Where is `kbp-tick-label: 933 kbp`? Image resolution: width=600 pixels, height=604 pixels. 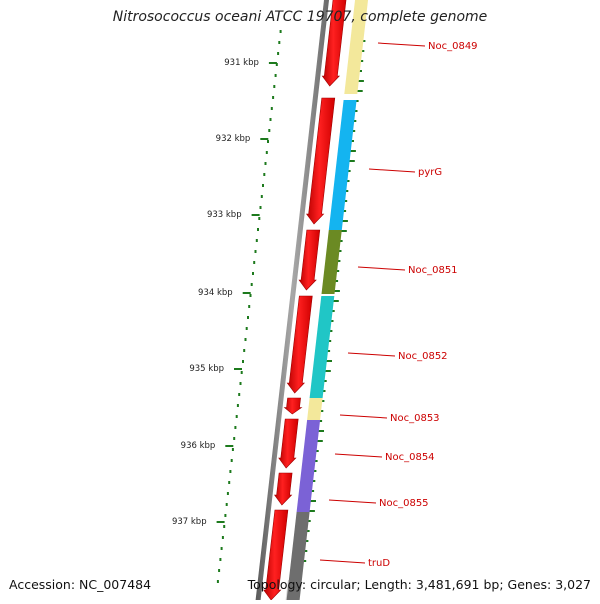
kbp-tick-label: 933 kbp is located at coordinates (224, 215).